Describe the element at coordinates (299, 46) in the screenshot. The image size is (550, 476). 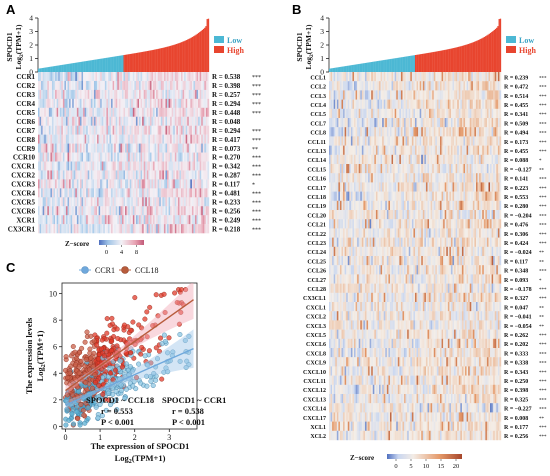
I see `panel-b-ylabel-1: SPOCD1` at that location.